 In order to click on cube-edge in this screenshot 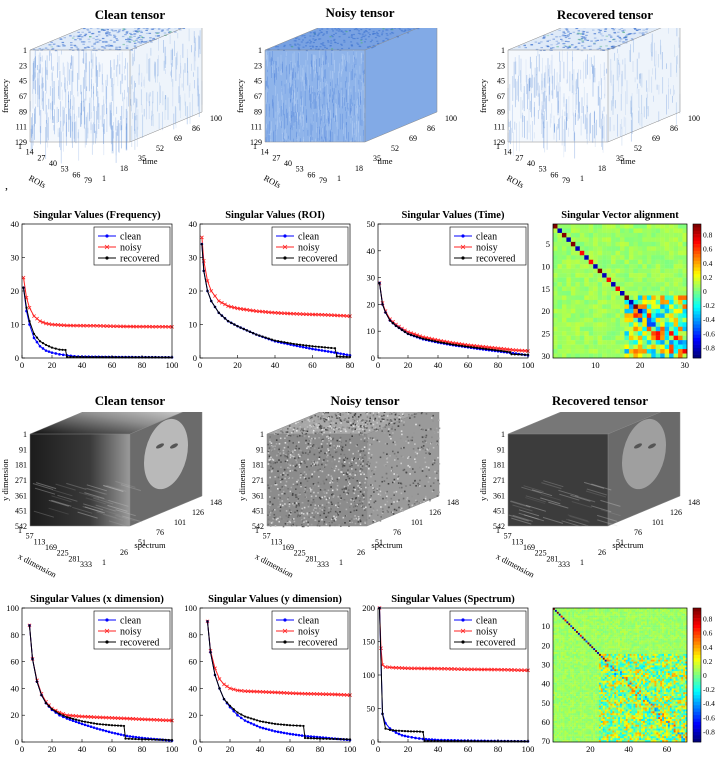, I will do `click(156, 423)`.